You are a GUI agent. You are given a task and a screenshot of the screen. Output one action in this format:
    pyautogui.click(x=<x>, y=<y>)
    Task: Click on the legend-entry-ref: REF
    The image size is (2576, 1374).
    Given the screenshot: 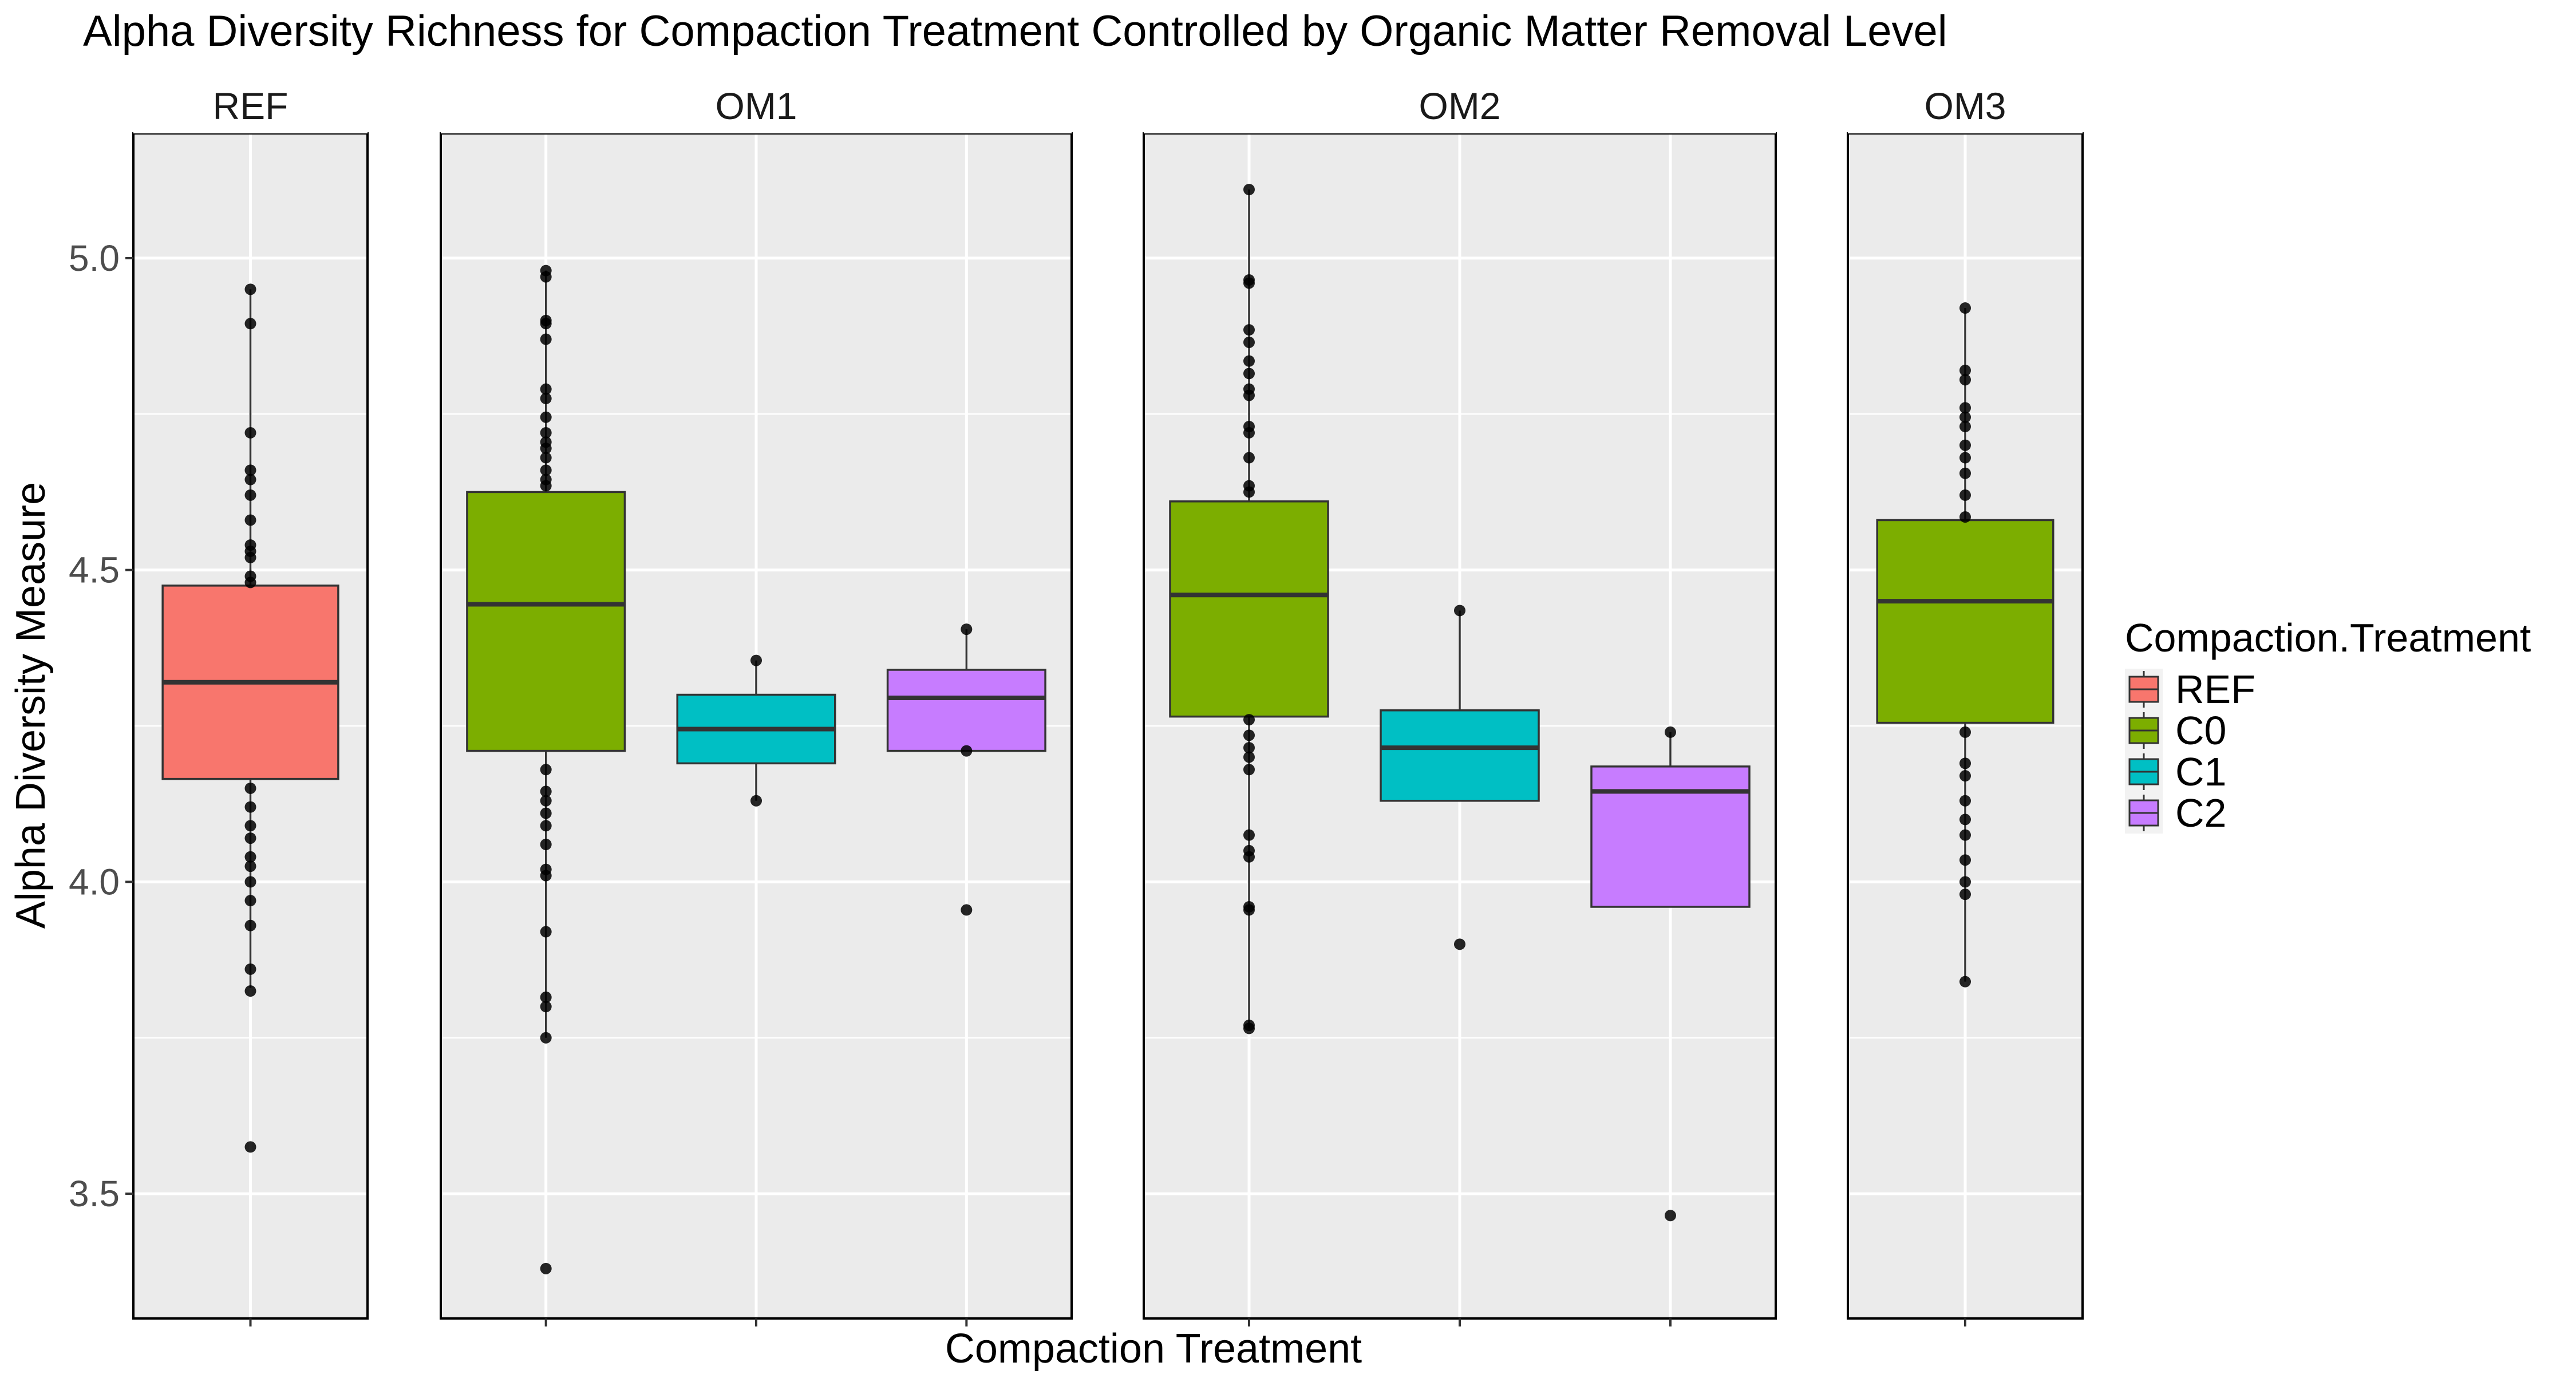 What is the action you would take?
    pyautogui.click(x=2190, y=689)
    